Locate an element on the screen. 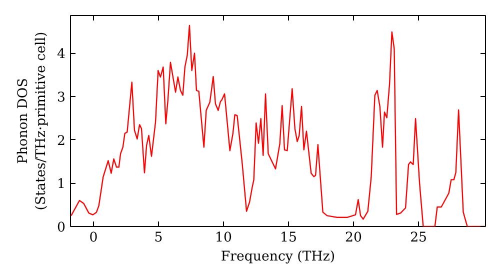  y-axis-title: Phonon DOS (States/THz·primitive cell) is located at coordinates (33, 121).